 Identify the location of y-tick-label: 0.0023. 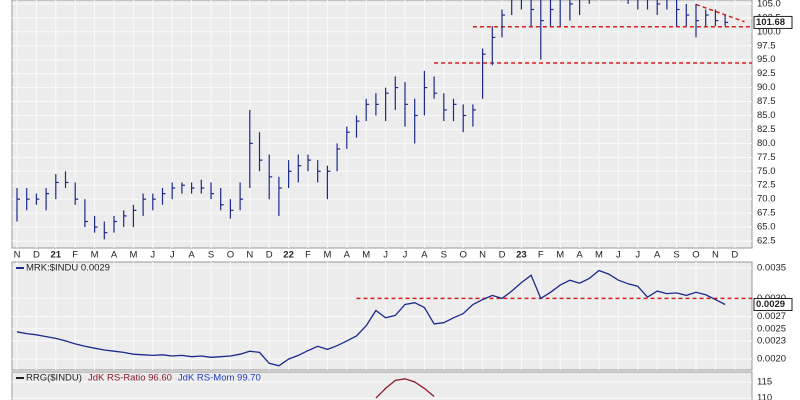
(771, 340).